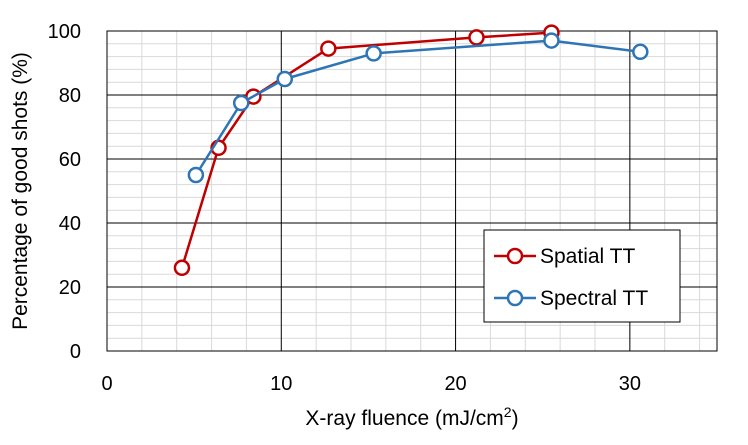  Describe the element at coordinates (64, 32) in the screenshot. I see `y-tick-label: 100` at that location.